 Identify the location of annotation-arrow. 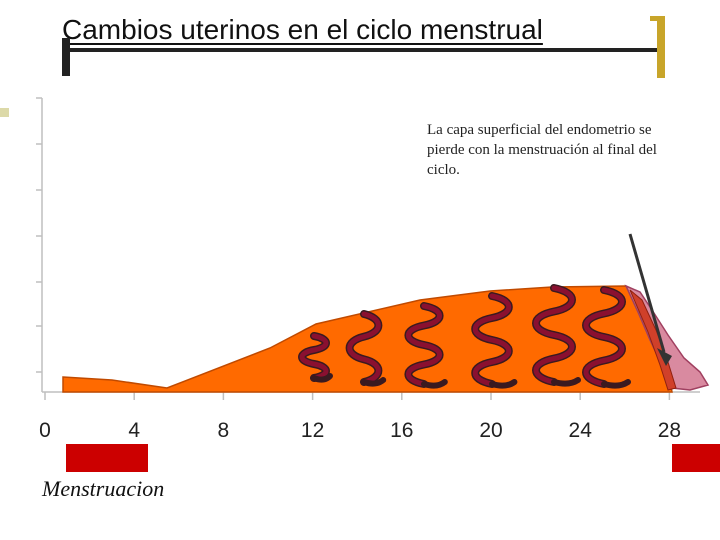
(647, 293).